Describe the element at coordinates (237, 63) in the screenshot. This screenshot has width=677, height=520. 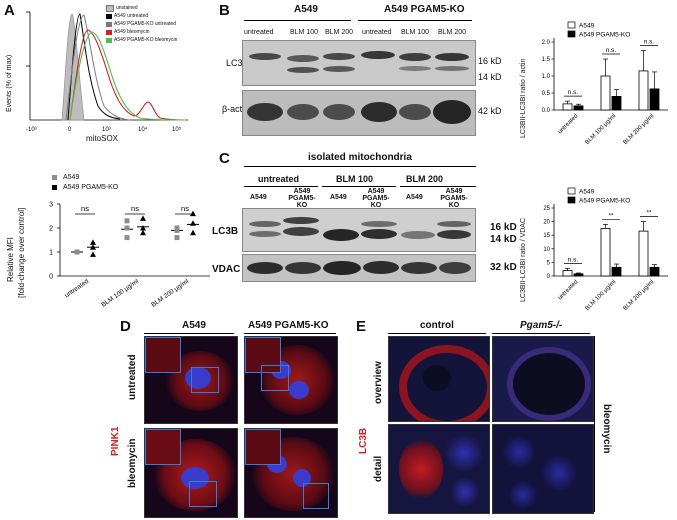
I see `b-row-lc3b: LC3B` at that location.